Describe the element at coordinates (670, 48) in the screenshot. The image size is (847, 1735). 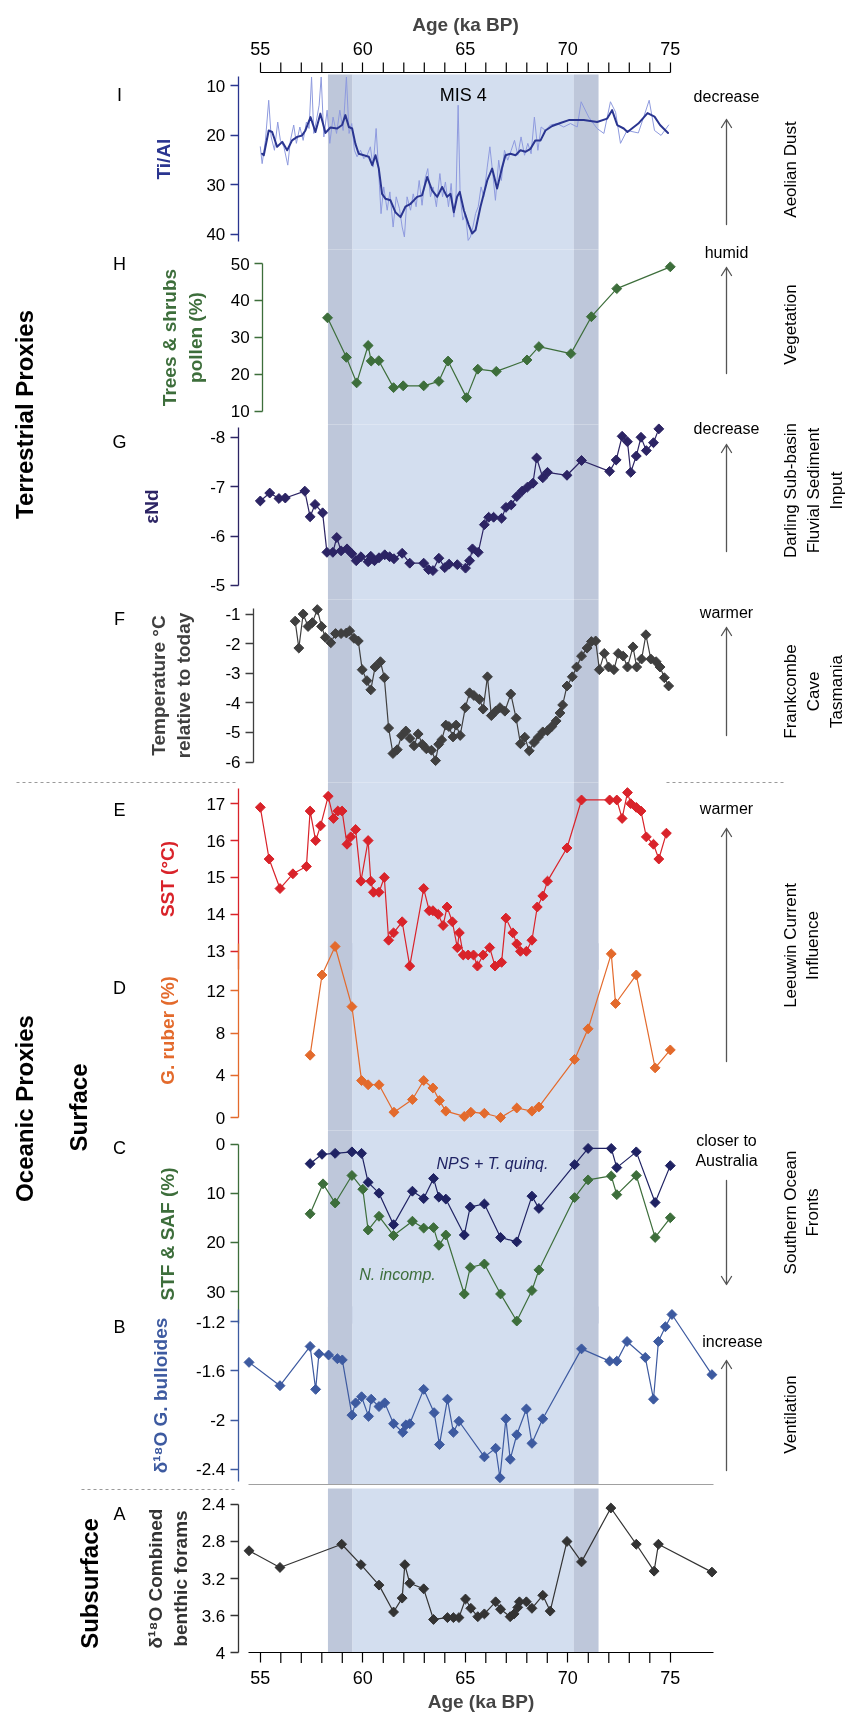
I see `x-tick-label: 75` at that location.